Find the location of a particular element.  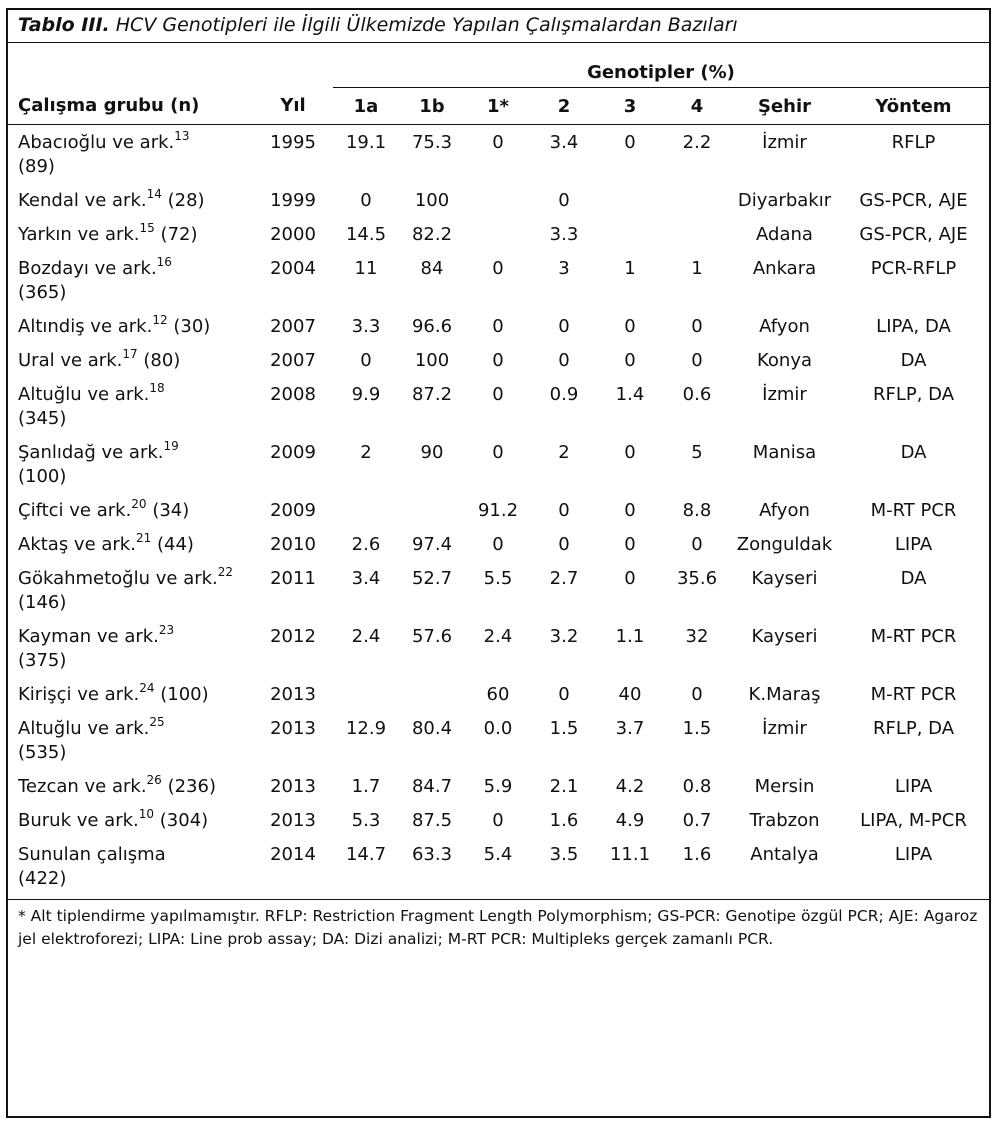

sample-size: (72) is located at coordinates (179, 234).